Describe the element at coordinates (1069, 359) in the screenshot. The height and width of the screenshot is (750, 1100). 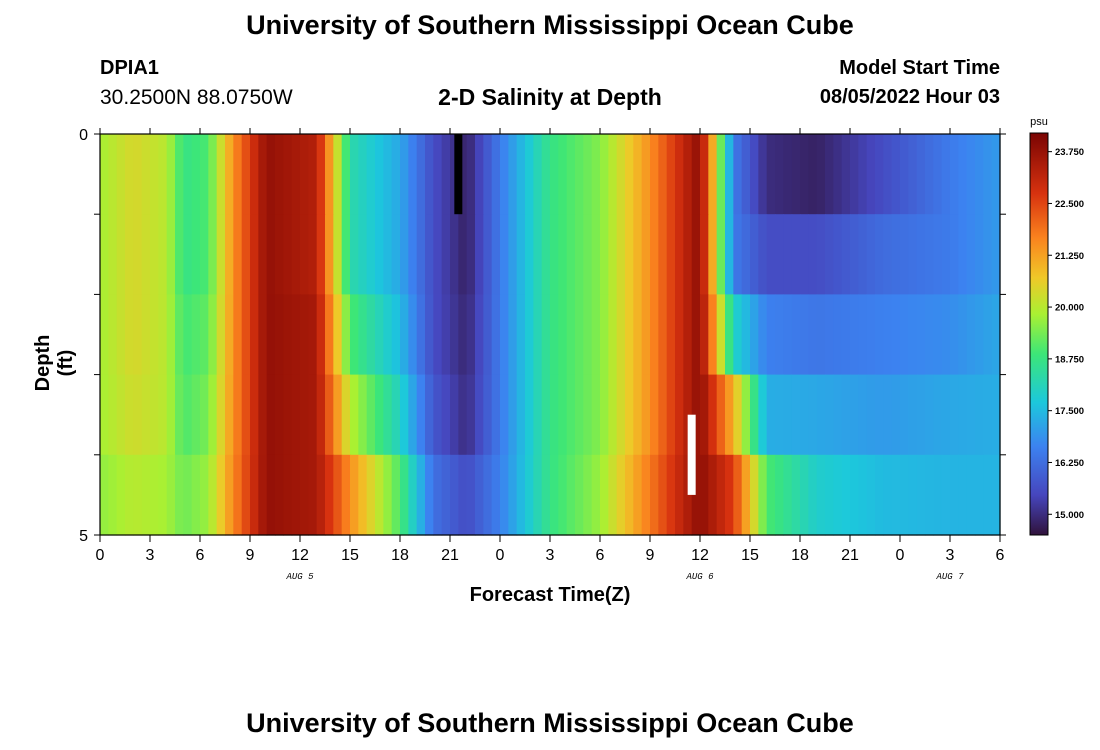
I see `colorbar-label: 18.750` at that location.